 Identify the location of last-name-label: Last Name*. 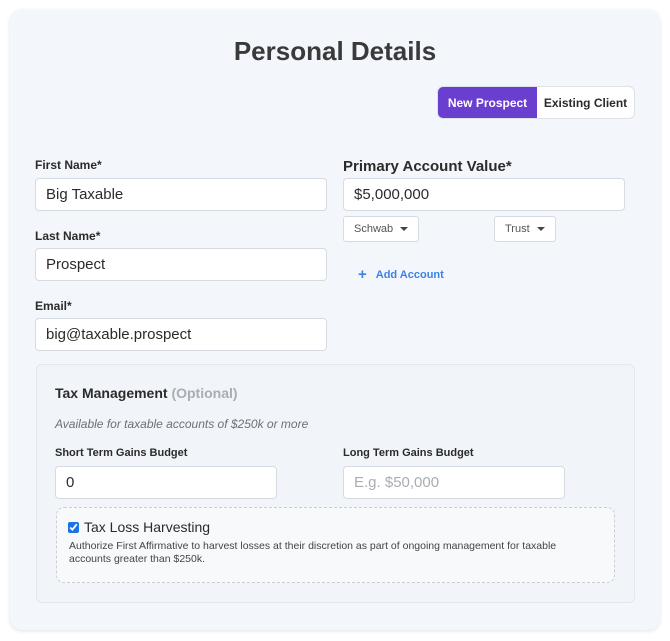
(68, 236).